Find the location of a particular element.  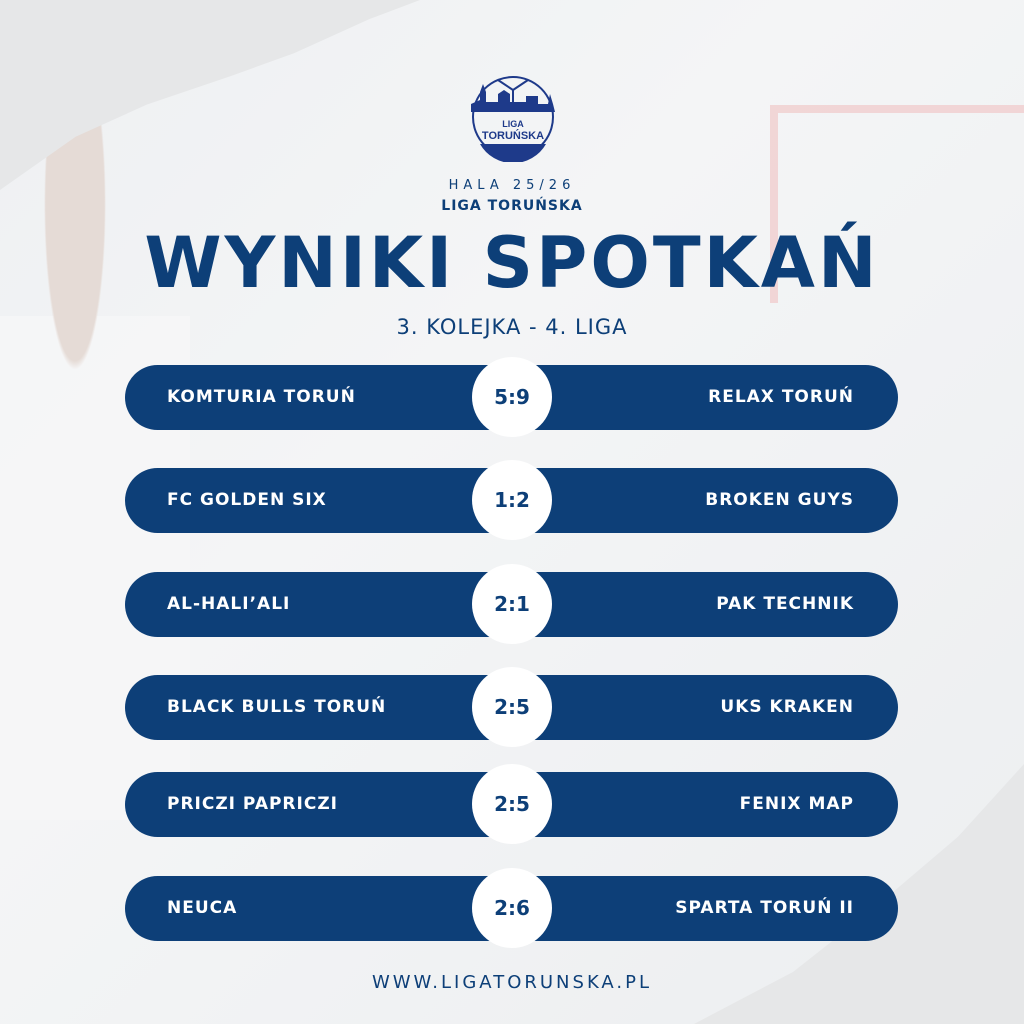

score-badge: 5:9 is located at coordinates (512, 397).